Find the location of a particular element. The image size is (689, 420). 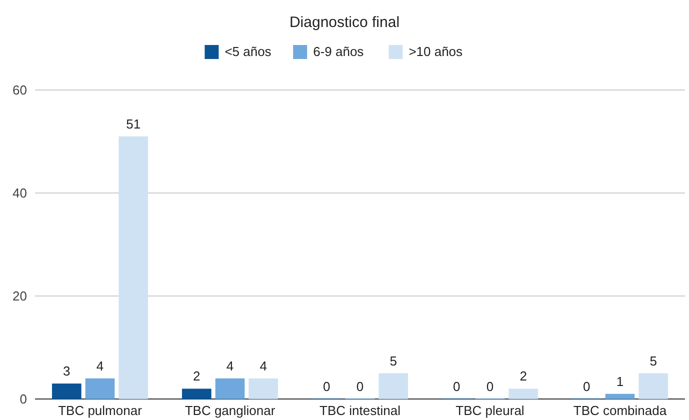

data-label: 51 is located at coordinates (133, 124).